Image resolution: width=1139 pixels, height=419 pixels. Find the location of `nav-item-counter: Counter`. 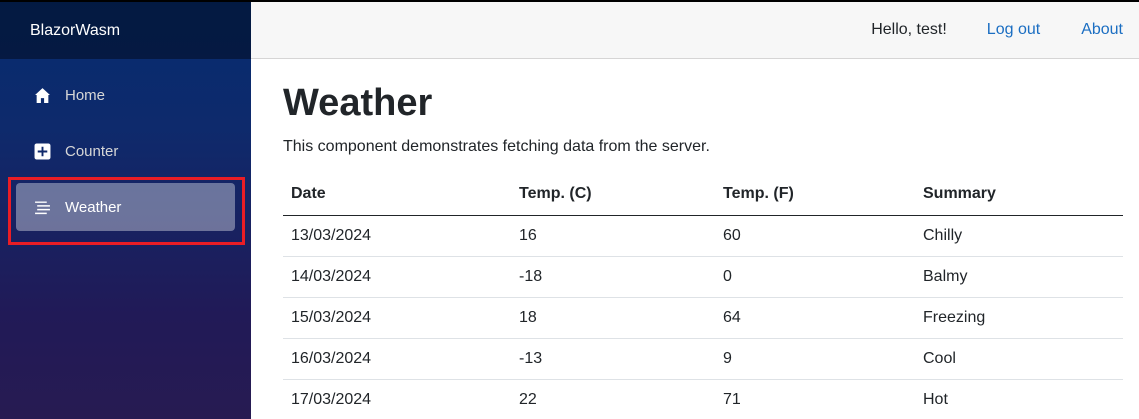

nav-item-counter: Counter is located at coordinates (125, 151).